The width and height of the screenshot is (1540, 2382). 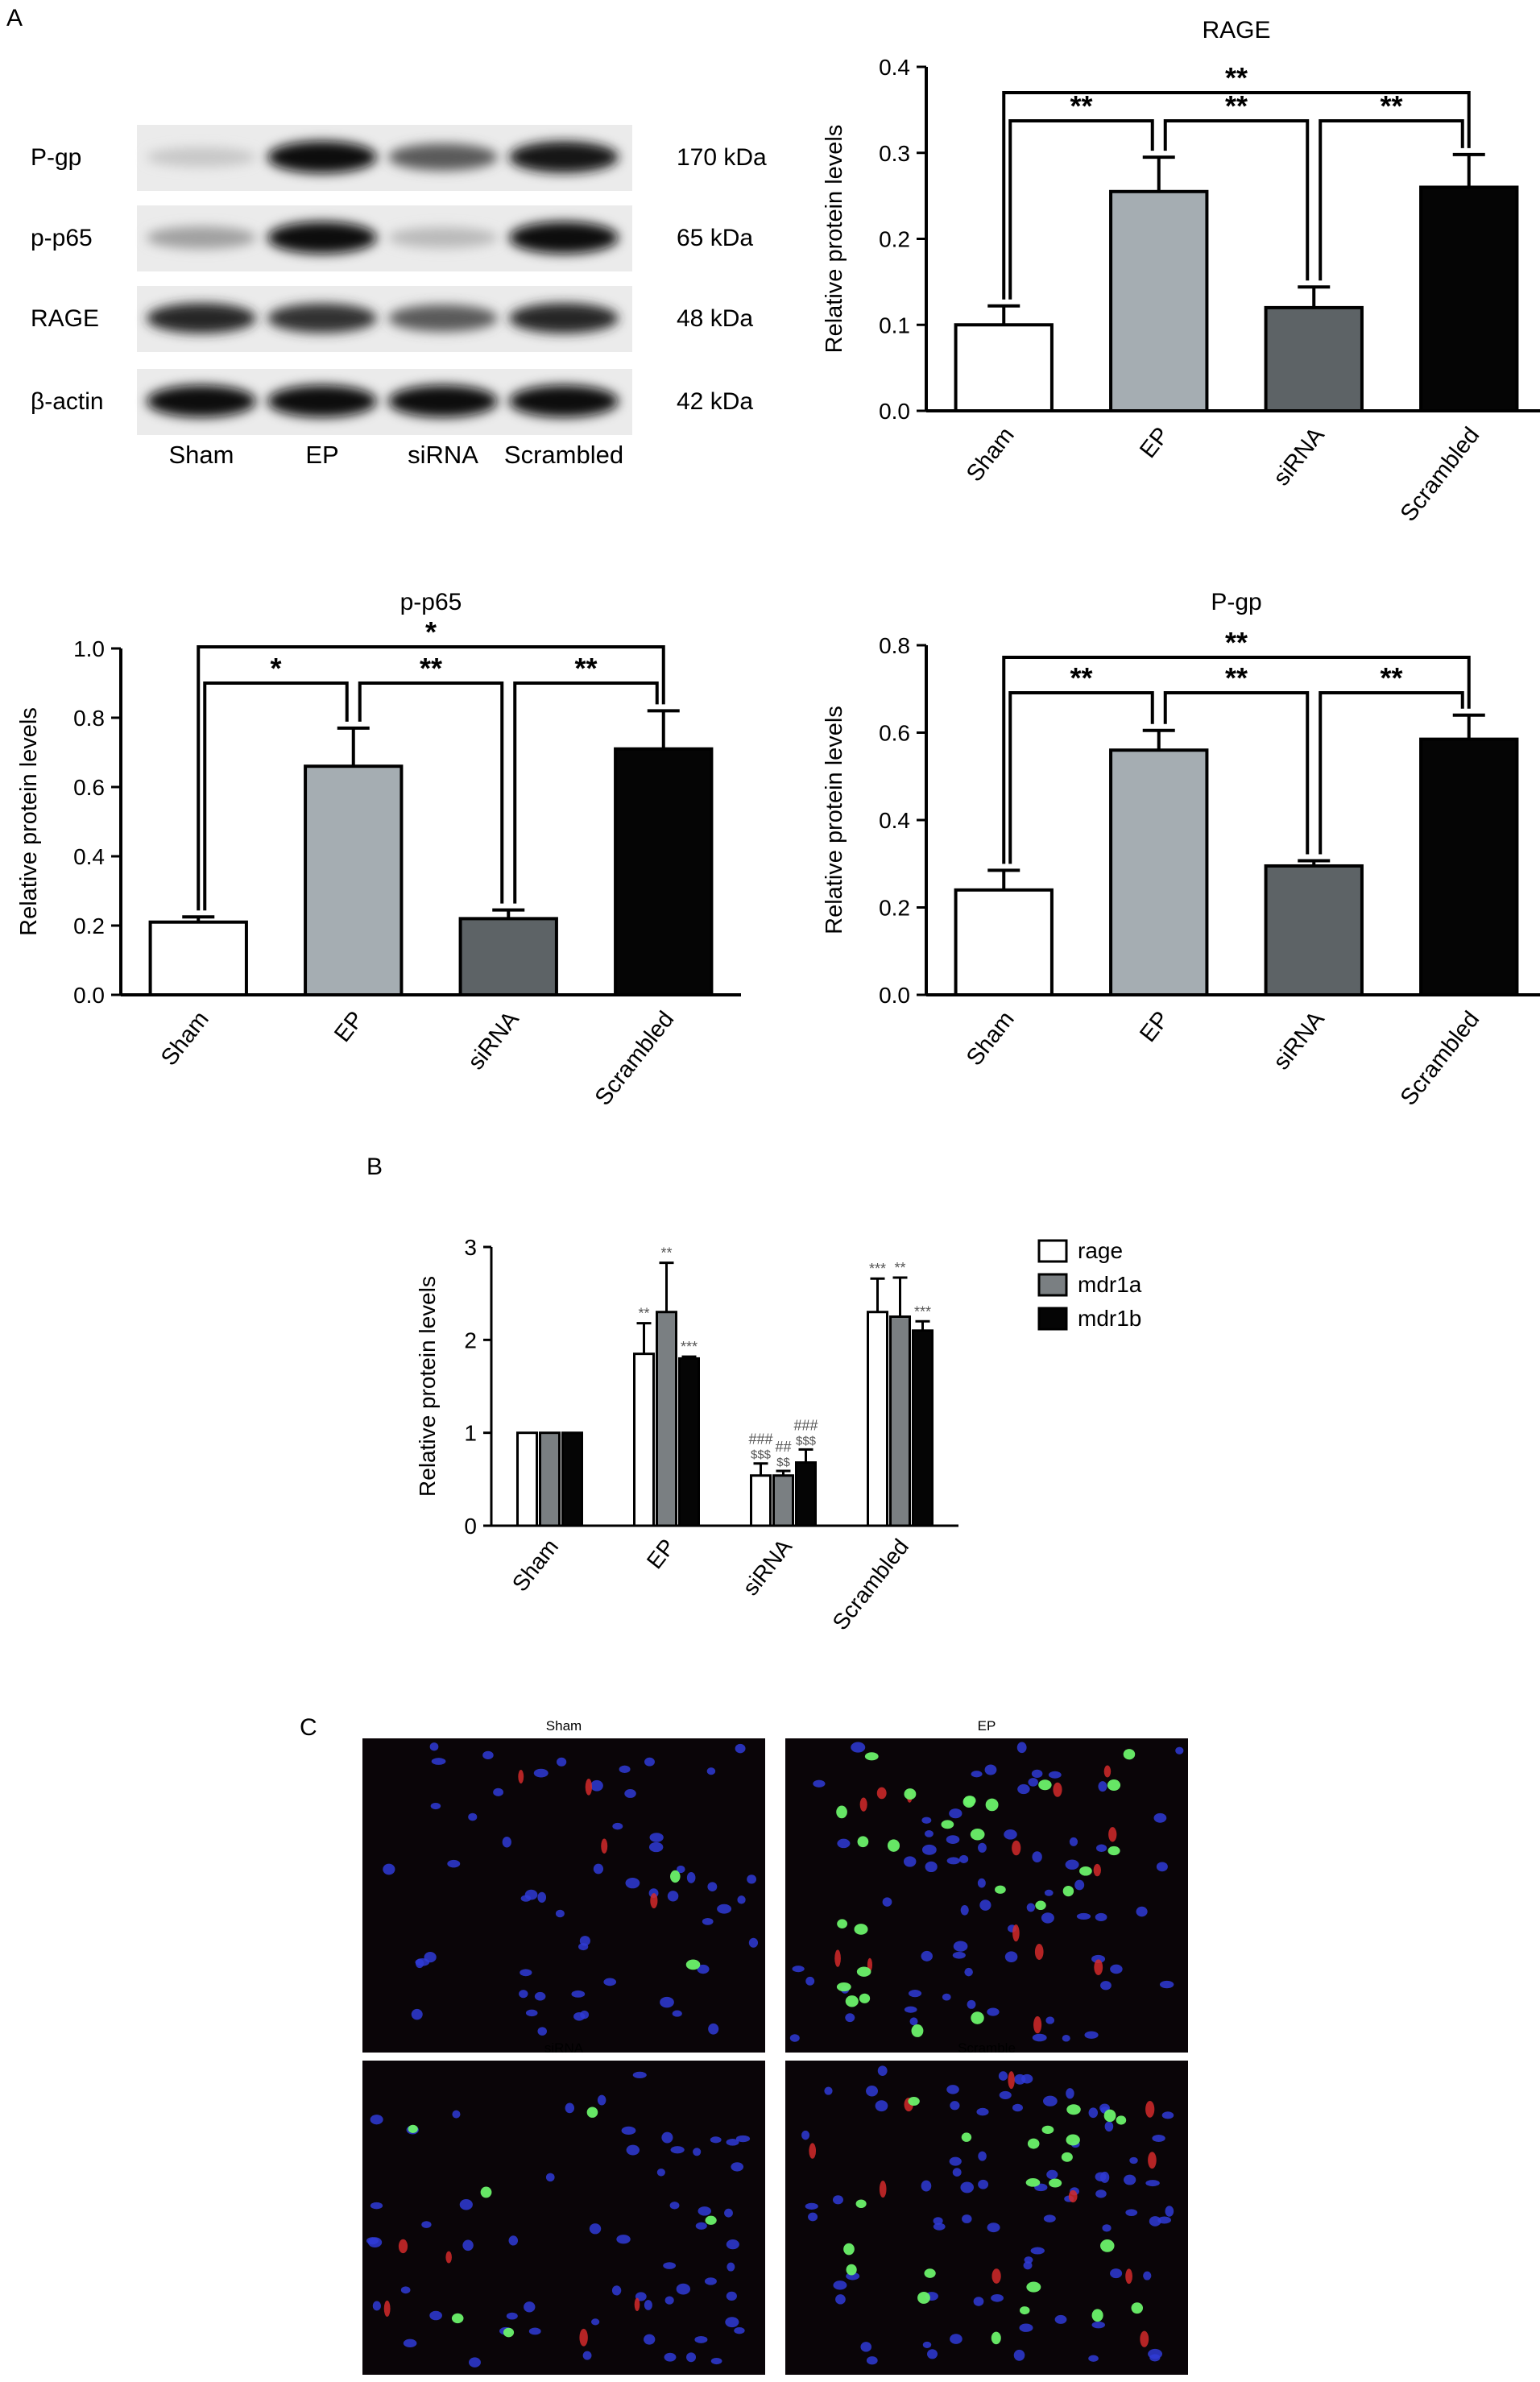 I want to click on x-tick-label: Scrambled, so click(x=635, y=1059).